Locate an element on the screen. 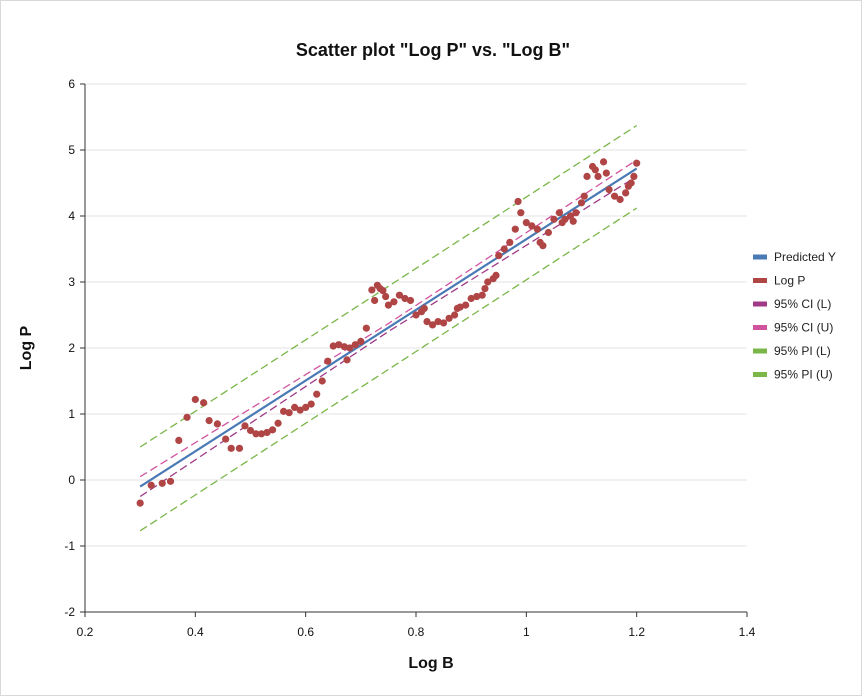 This screenshot has width=862, height=696. y-tick-label-5: 3 is located at coordinates (71, 282).